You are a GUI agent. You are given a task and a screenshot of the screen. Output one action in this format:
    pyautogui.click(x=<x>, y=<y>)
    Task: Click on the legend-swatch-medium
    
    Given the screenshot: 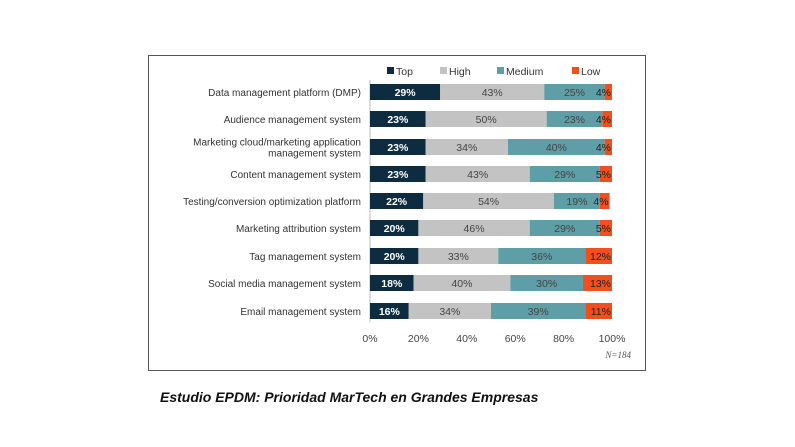 What is the action you would take?
    pyautogui.click(x=500, y=70)
    